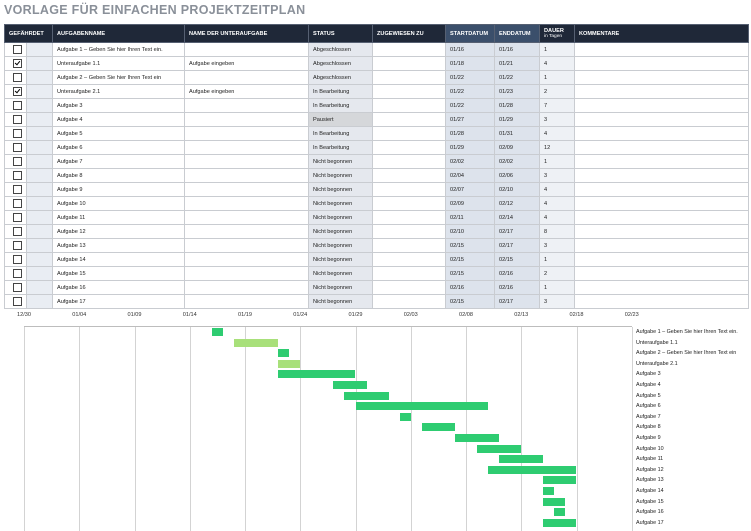  What do you see at coordinates (118, 119) in the screenshot?
I see `task-name: Aufgabe 4` at bounding box center [118, 119].